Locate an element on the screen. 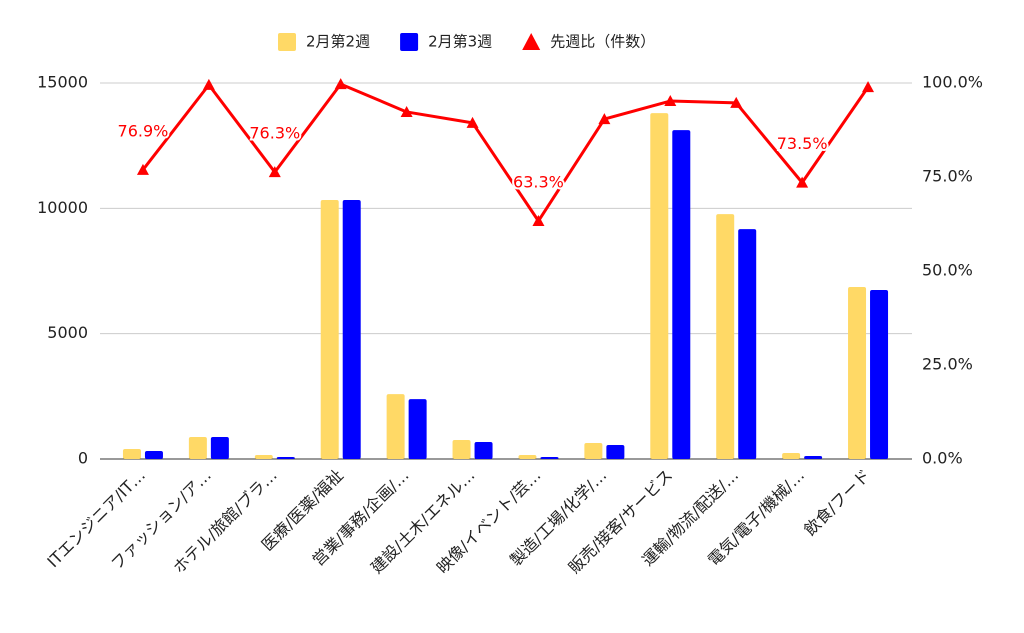 This screenshot has height=633, width=1024. legend-label: 先週比（件数） is located at coordinates (602, 42).